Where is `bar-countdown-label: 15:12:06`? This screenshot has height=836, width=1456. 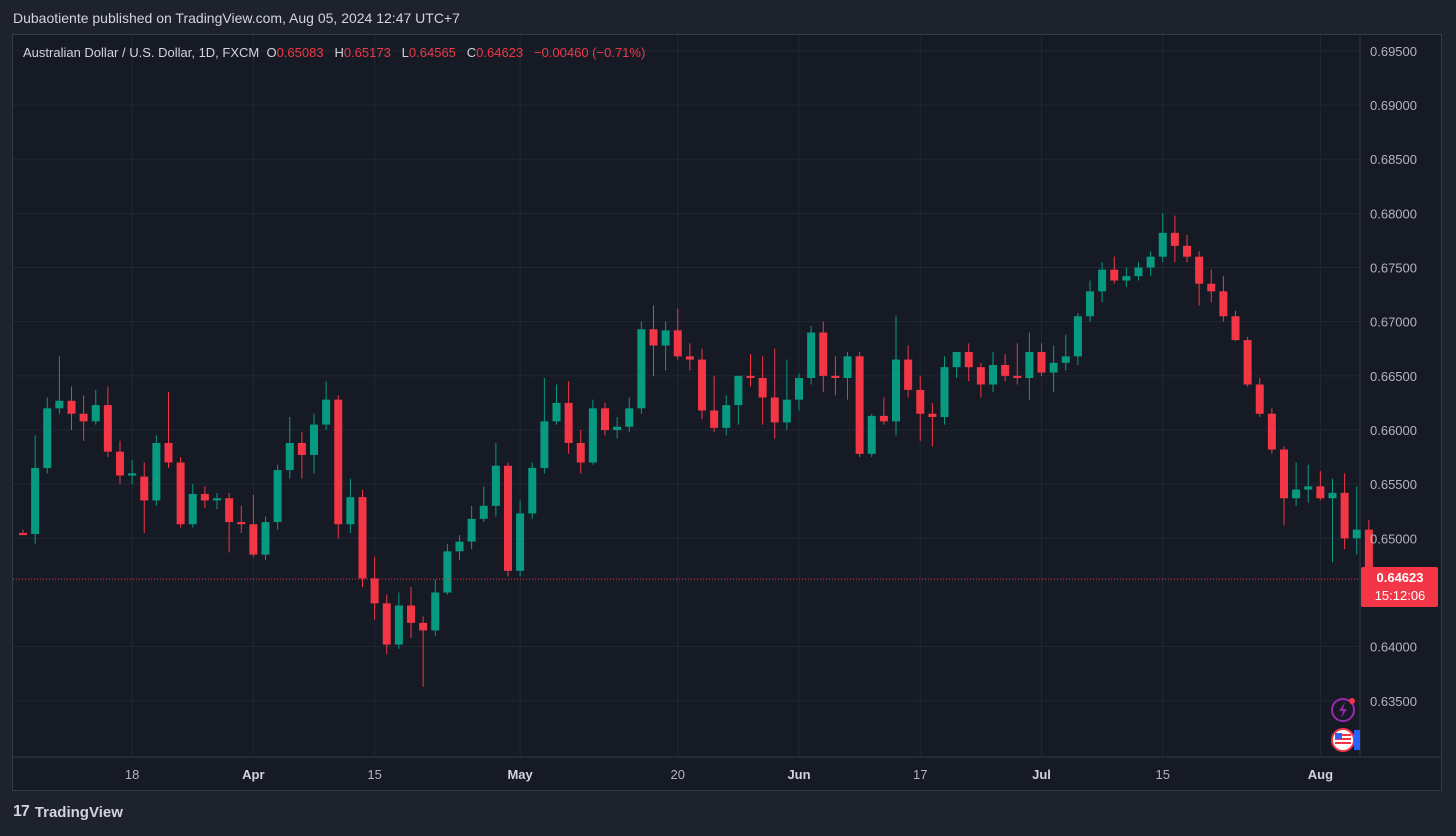 bar-countdown-label: 15:12:06 is located at coordinates (1400, 595).